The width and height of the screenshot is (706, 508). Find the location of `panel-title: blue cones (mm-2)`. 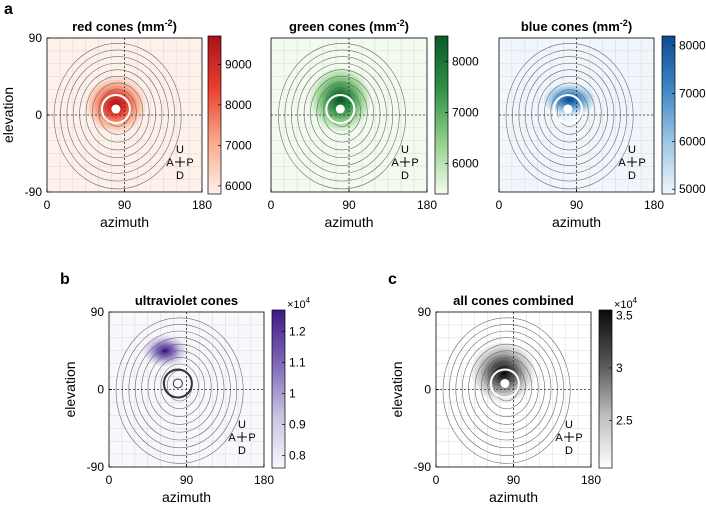

panel-title: blue cones (mm-2) is located at coordinates (576, 26).